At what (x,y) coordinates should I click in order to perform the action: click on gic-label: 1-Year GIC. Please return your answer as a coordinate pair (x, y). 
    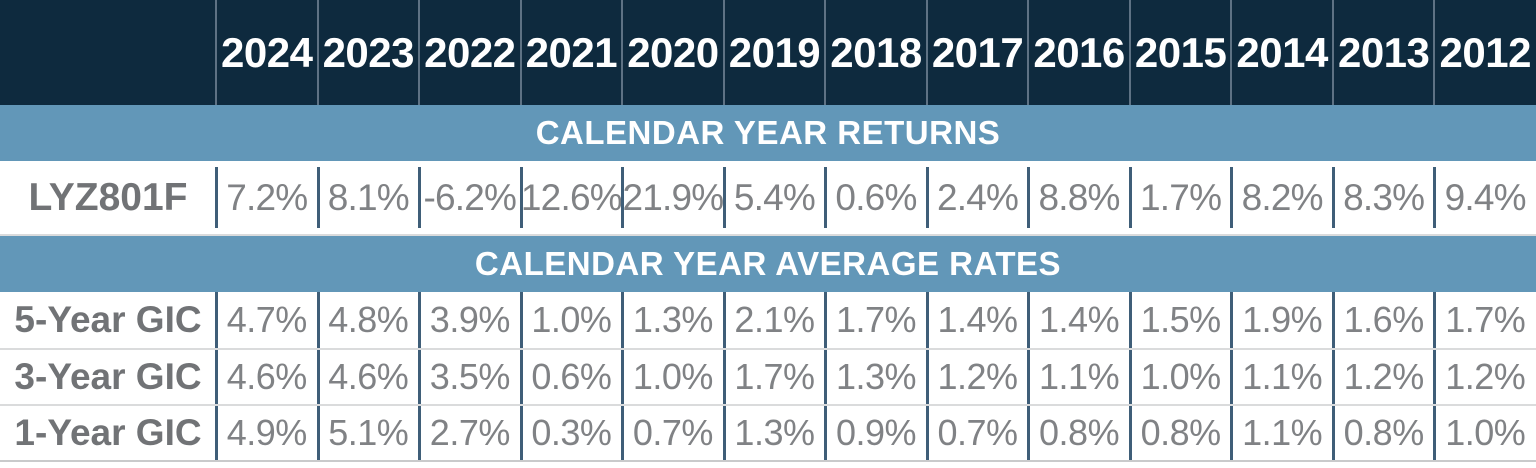
    Looking at the image, I should click on (108, 432).